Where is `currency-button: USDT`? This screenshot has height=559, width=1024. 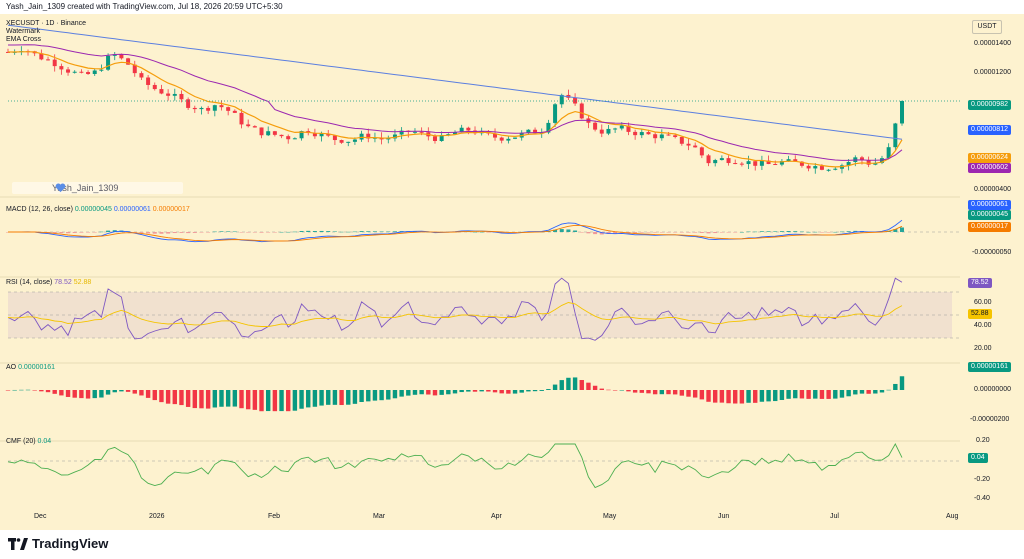 currency-button: USDT is located at coordinates (987, 27).